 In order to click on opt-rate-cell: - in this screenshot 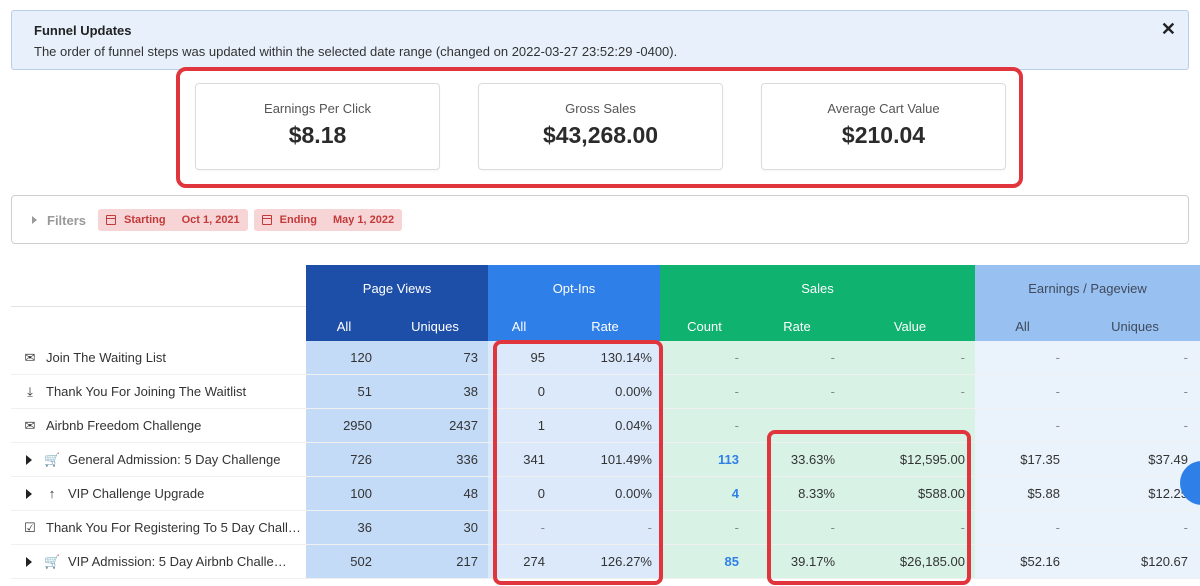, I will do `click(605, 527)`.